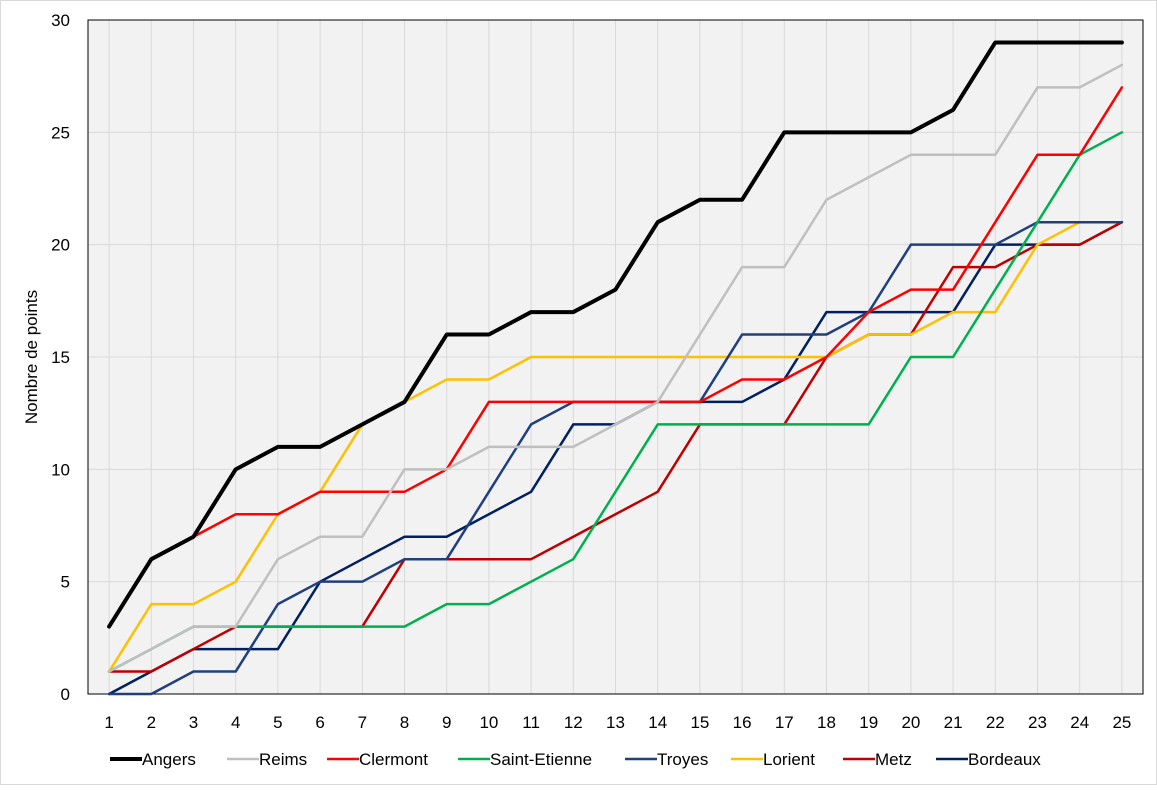  Describe the element at coordinates (953, 722) in the screenshot. I see `x-tick-label: 21` at that location.